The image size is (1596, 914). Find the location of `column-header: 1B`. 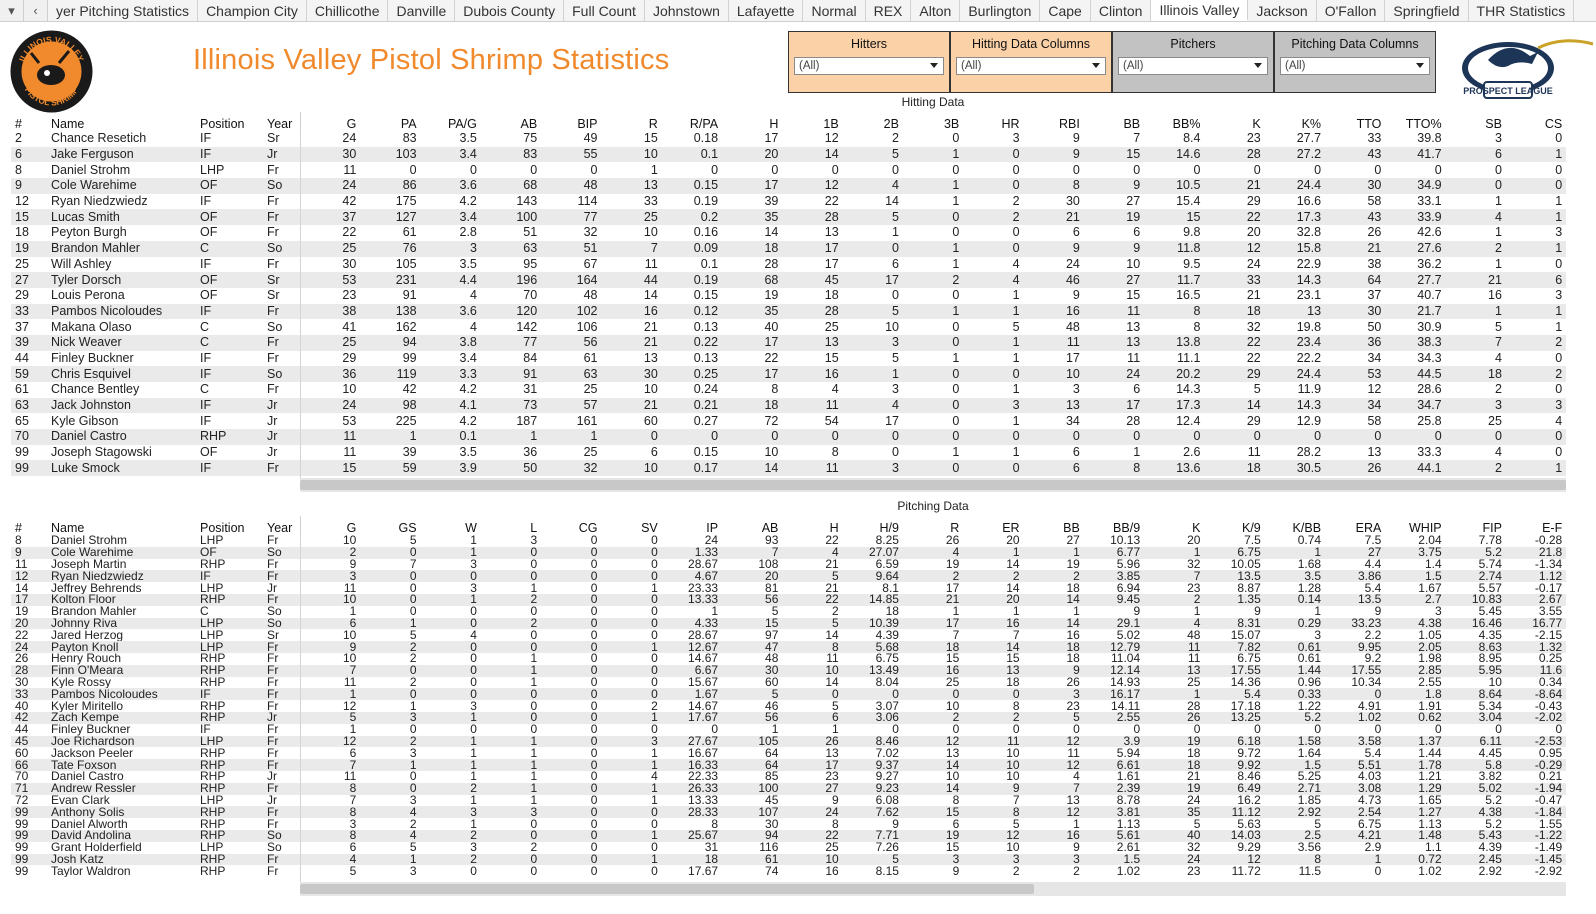

column-header: 1B is located at coordinates (831, 124).